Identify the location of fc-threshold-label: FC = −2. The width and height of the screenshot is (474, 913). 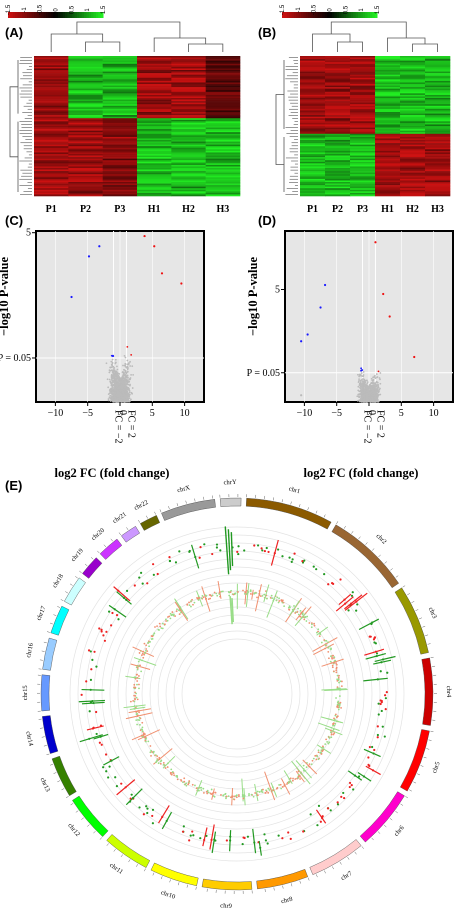
(118, 427).